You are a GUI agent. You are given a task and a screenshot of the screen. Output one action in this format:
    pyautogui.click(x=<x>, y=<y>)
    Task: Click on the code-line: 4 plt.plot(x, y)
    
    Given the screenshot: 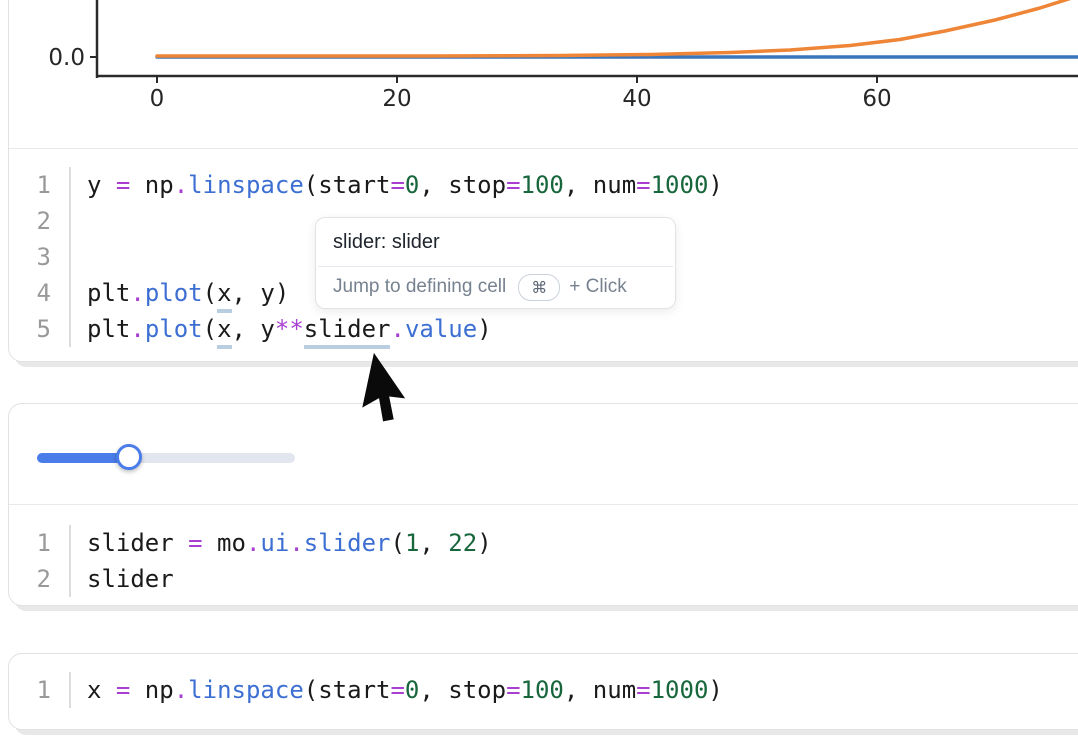 What is the action you would take?
    pyautogui.click(x=543, y=294)
    